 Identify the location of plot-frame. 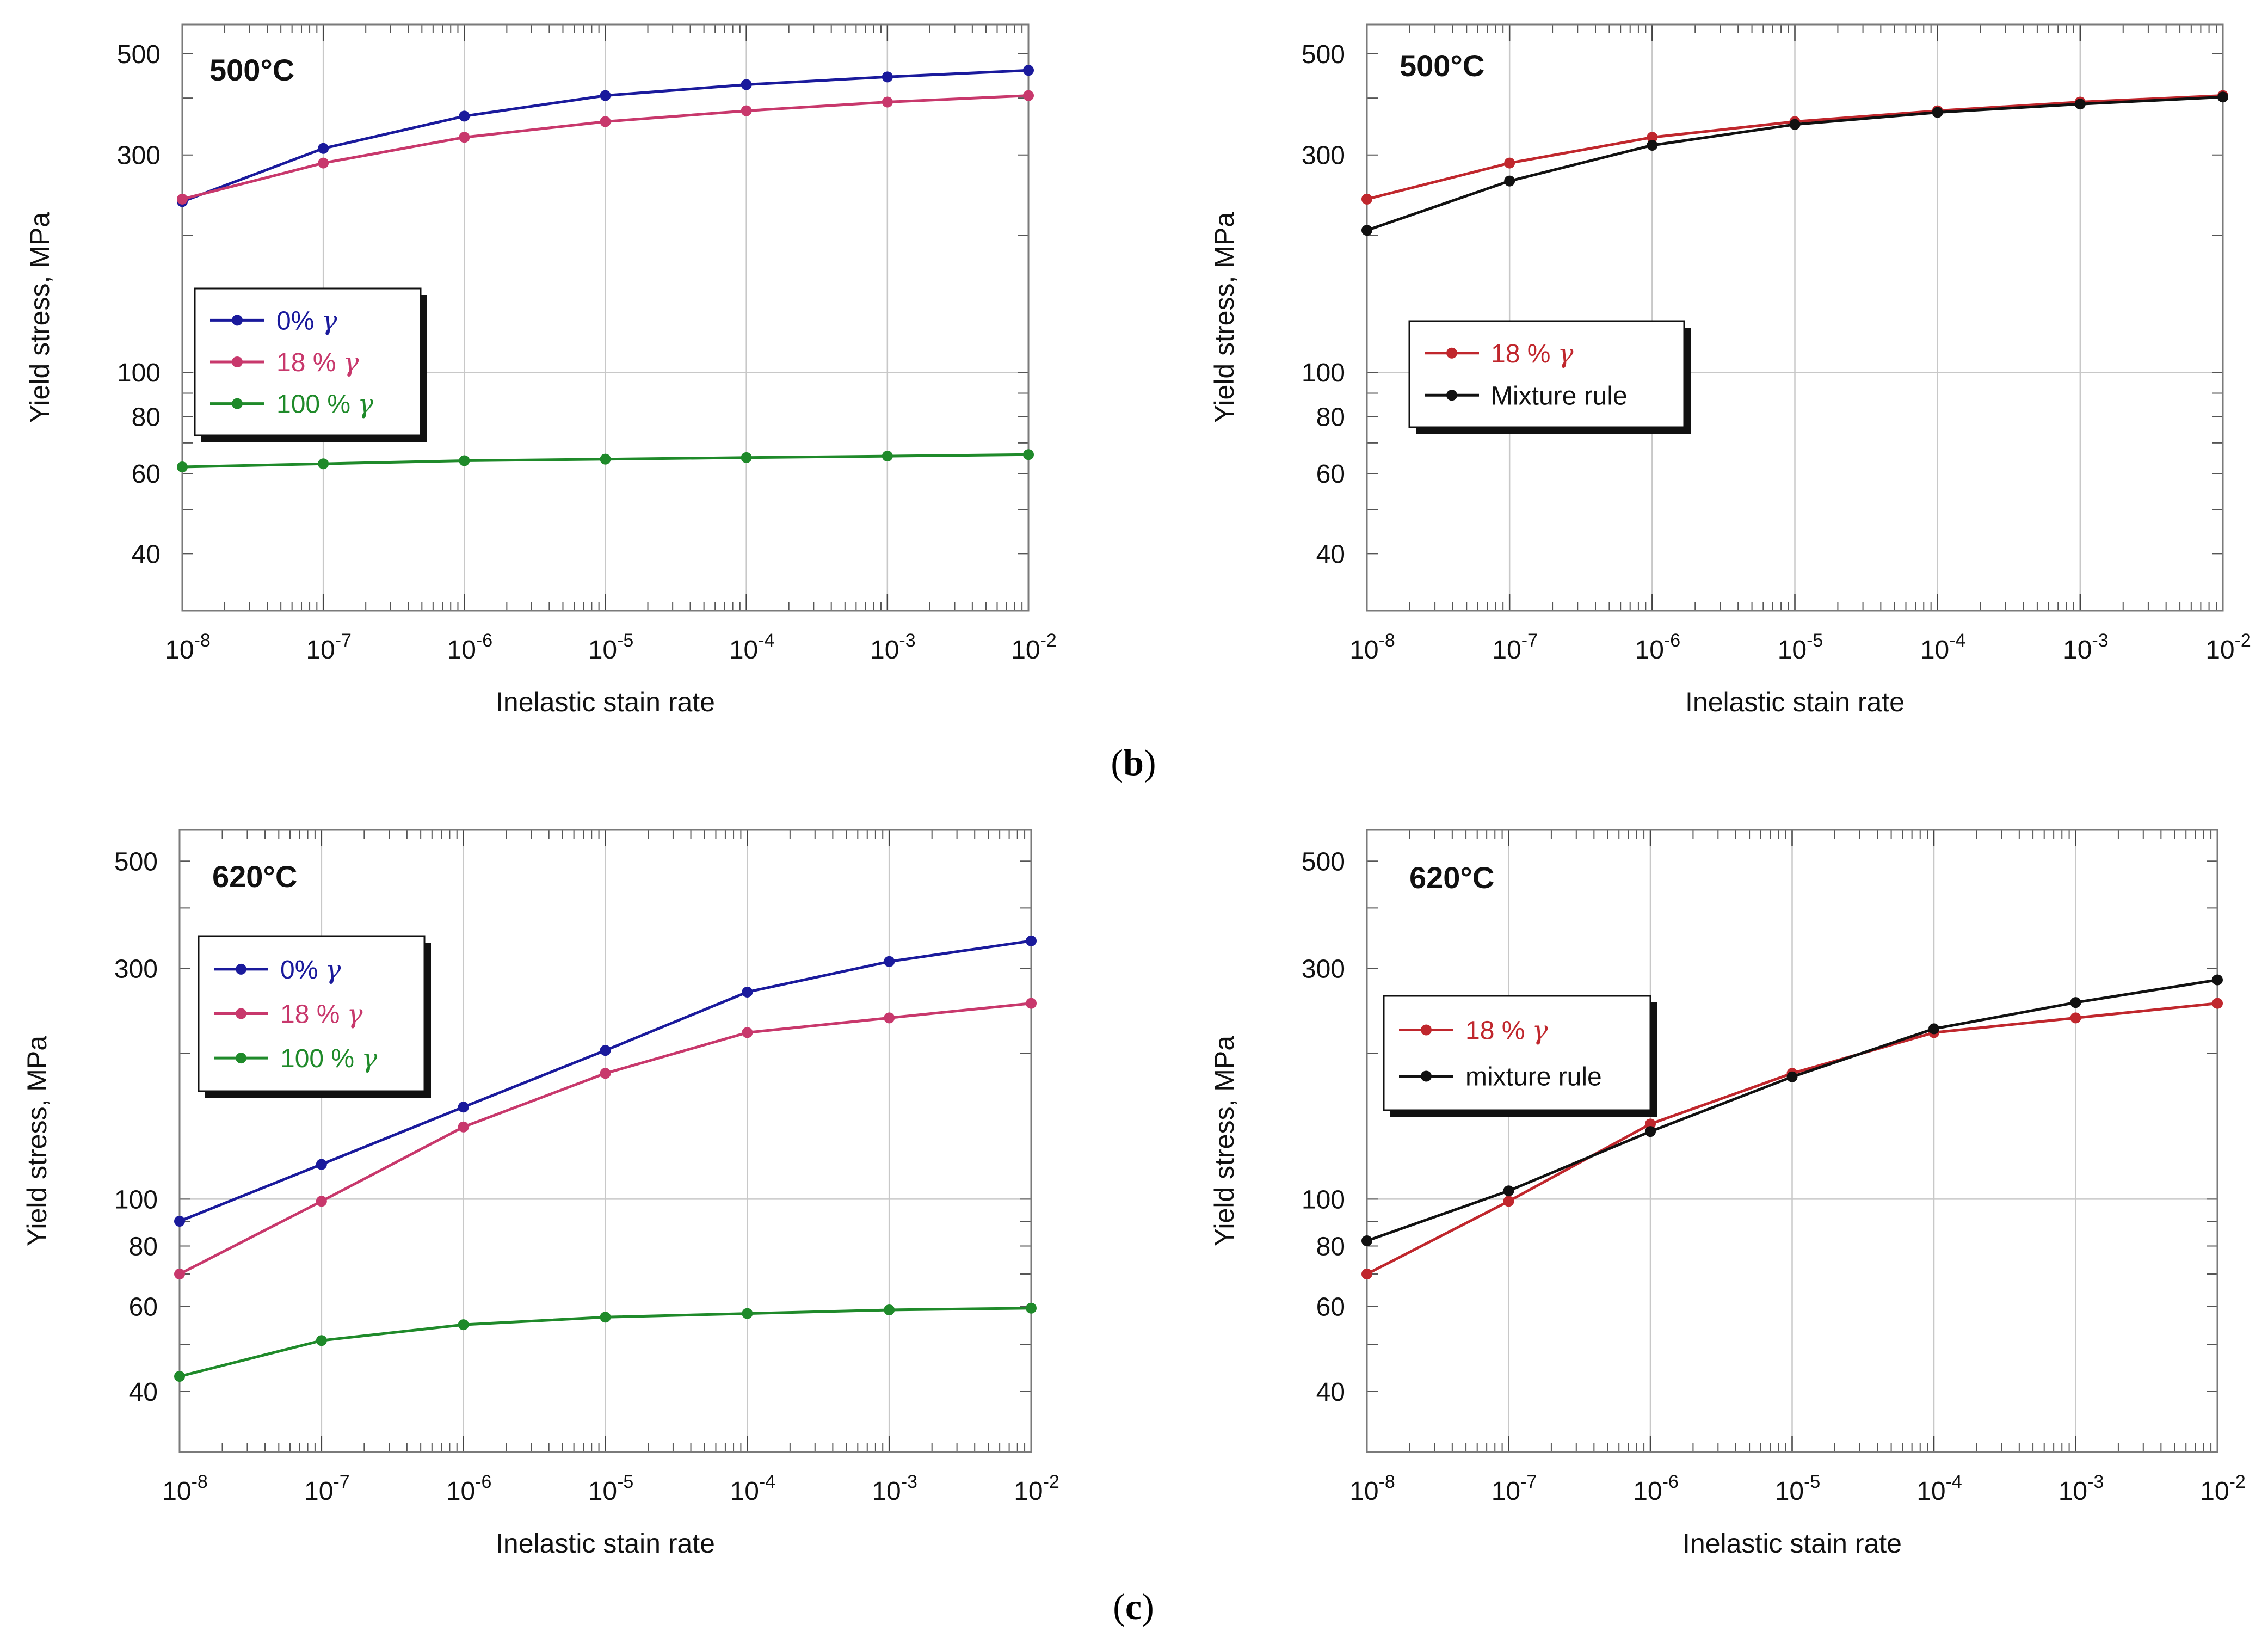
(1795, 317).